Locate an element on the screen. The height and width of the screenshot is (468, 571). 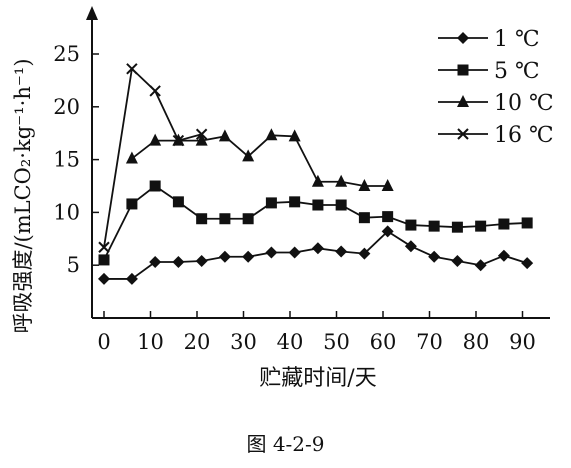
x-tick-label: 70 is located at coordinates (429, 342).